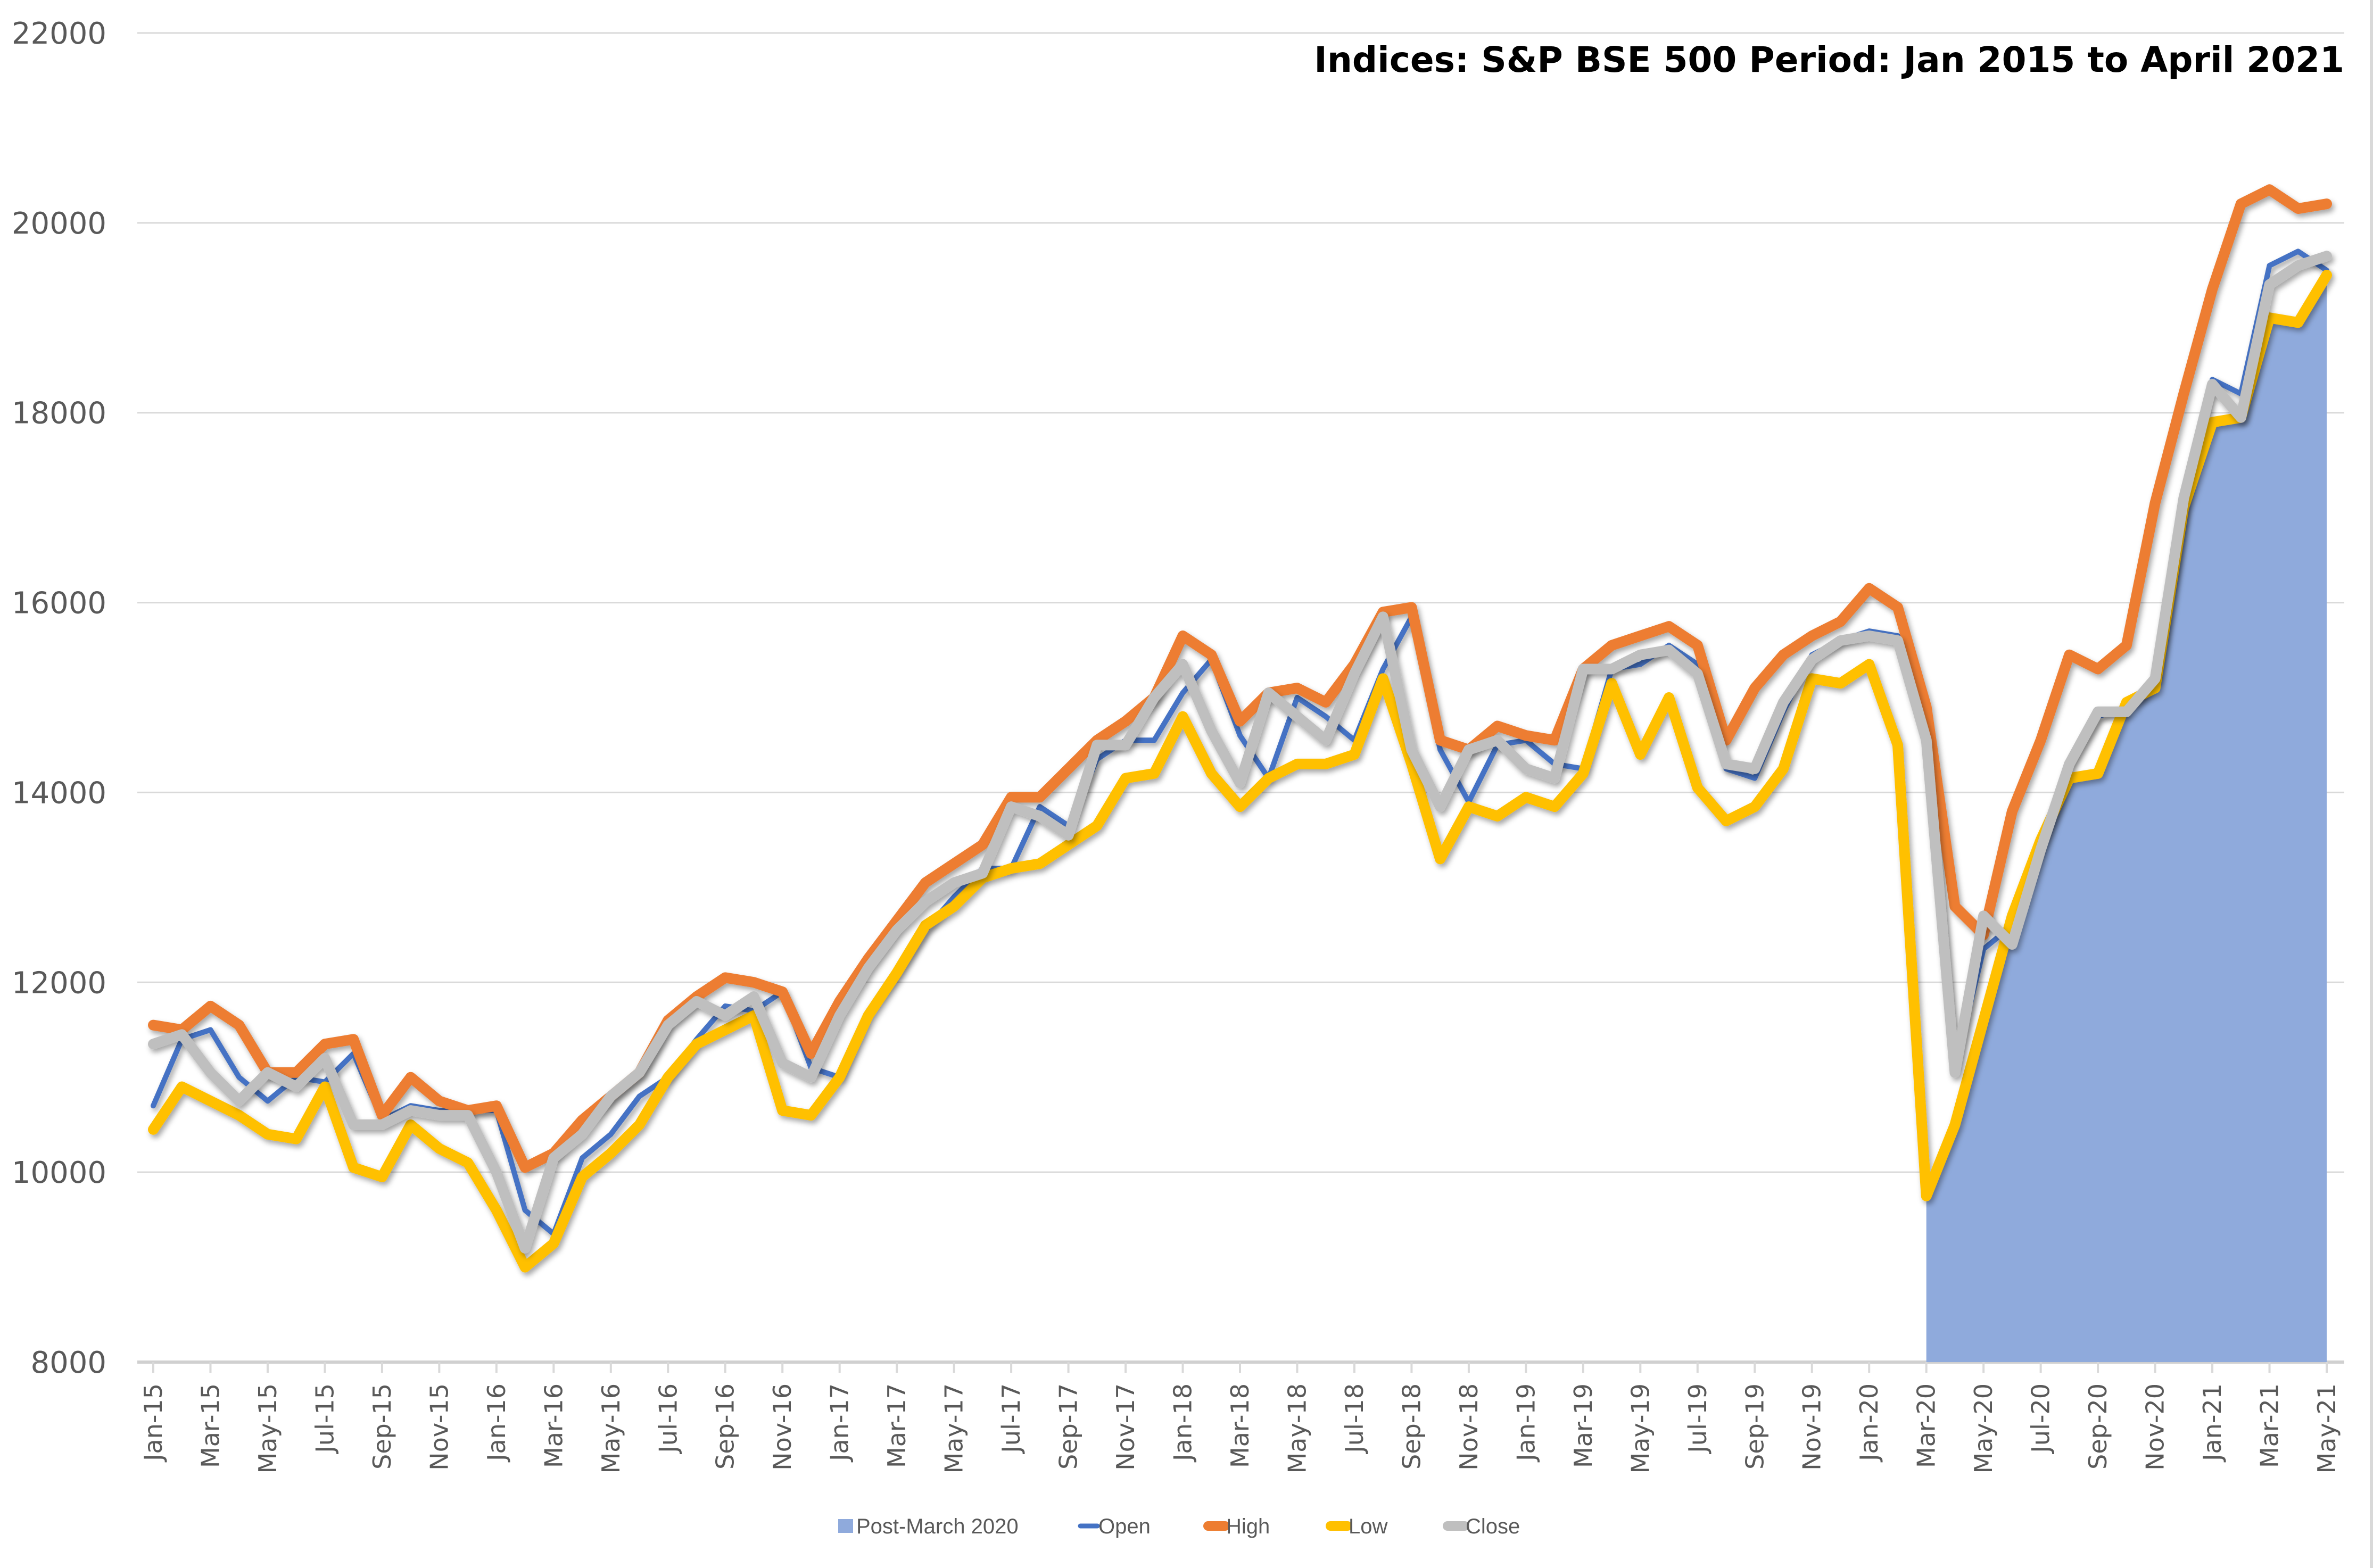  What do you see at coordinates (1583, 1425) in the screenshot?
I see `x-tick-label: Mar-19` at bounding box center [1583, 1425].